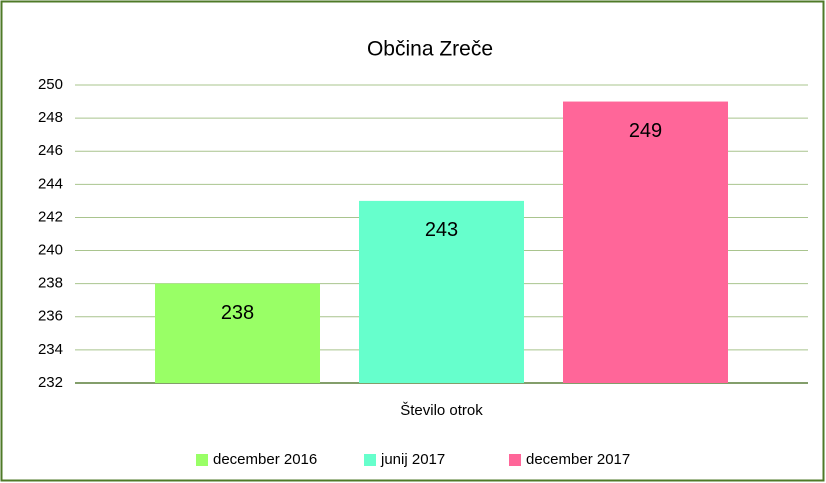 The width and height of the screenshot is (826, 483). What do you see at coordinates (430, 49) in the screenshot?
I see `chart-title: Občina Zreče` at bounding box center [430, 49].